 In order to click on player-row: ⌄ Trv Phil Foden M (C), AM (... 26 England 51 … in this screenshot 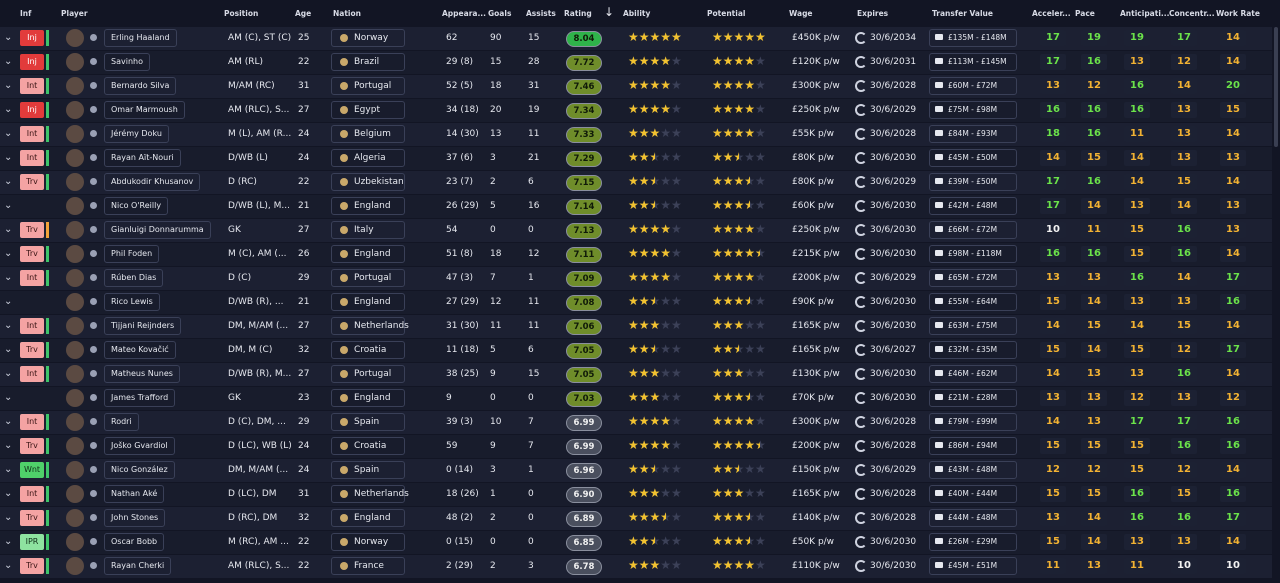, I will do `click(636, 254)`.